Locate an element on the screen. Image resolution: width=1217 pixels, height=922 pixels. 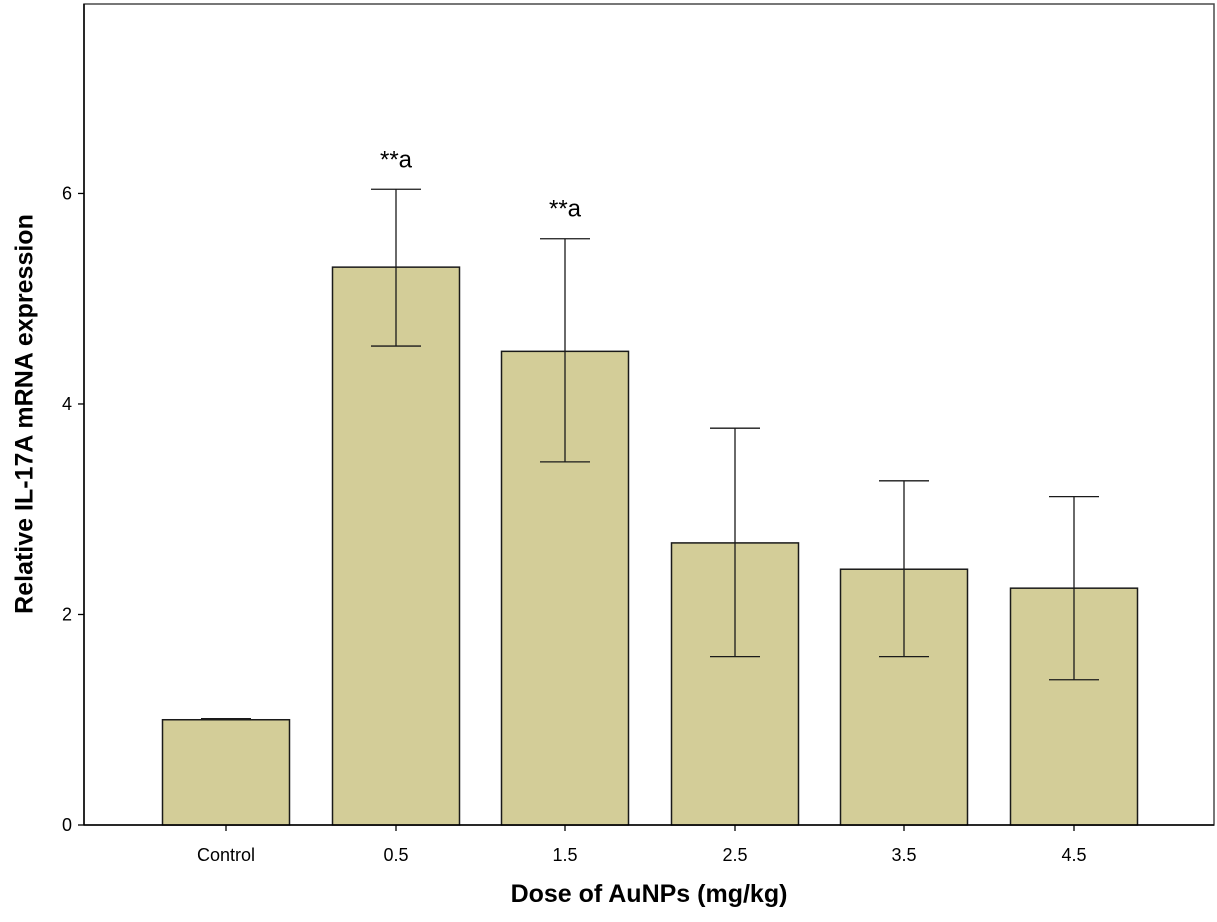
y-axis-title: Relative IL-17A mRNA expression is located at coordinates (24, 414).